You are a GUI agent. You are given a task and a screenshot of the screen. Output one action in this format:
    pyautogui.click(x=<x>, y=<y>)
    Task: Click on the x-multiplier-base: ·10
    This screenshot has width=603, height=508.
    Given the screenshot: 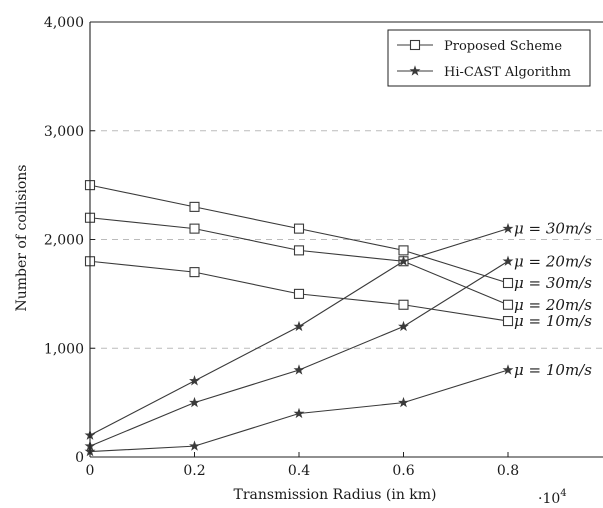 What is the action you would take?
    pyautogui.click(x=549, y=499)
    